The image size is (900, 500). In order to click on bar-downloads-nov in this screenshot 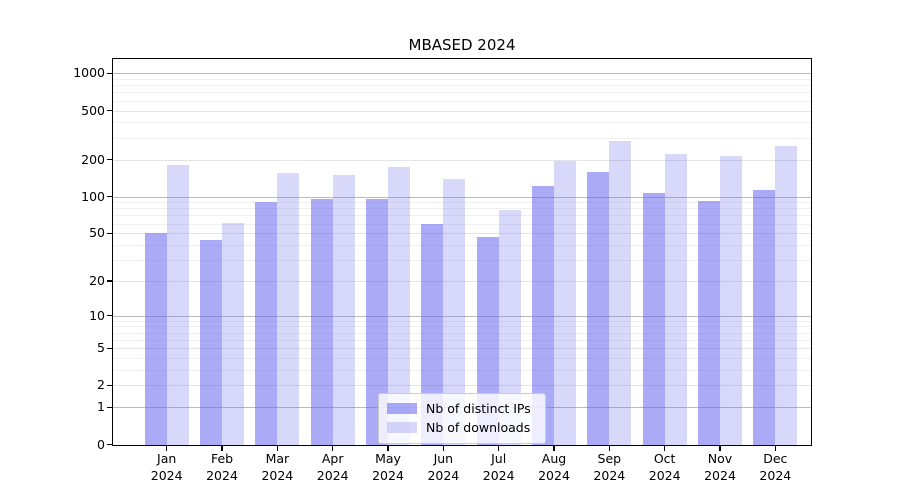, I will do `click(731, 300)`.